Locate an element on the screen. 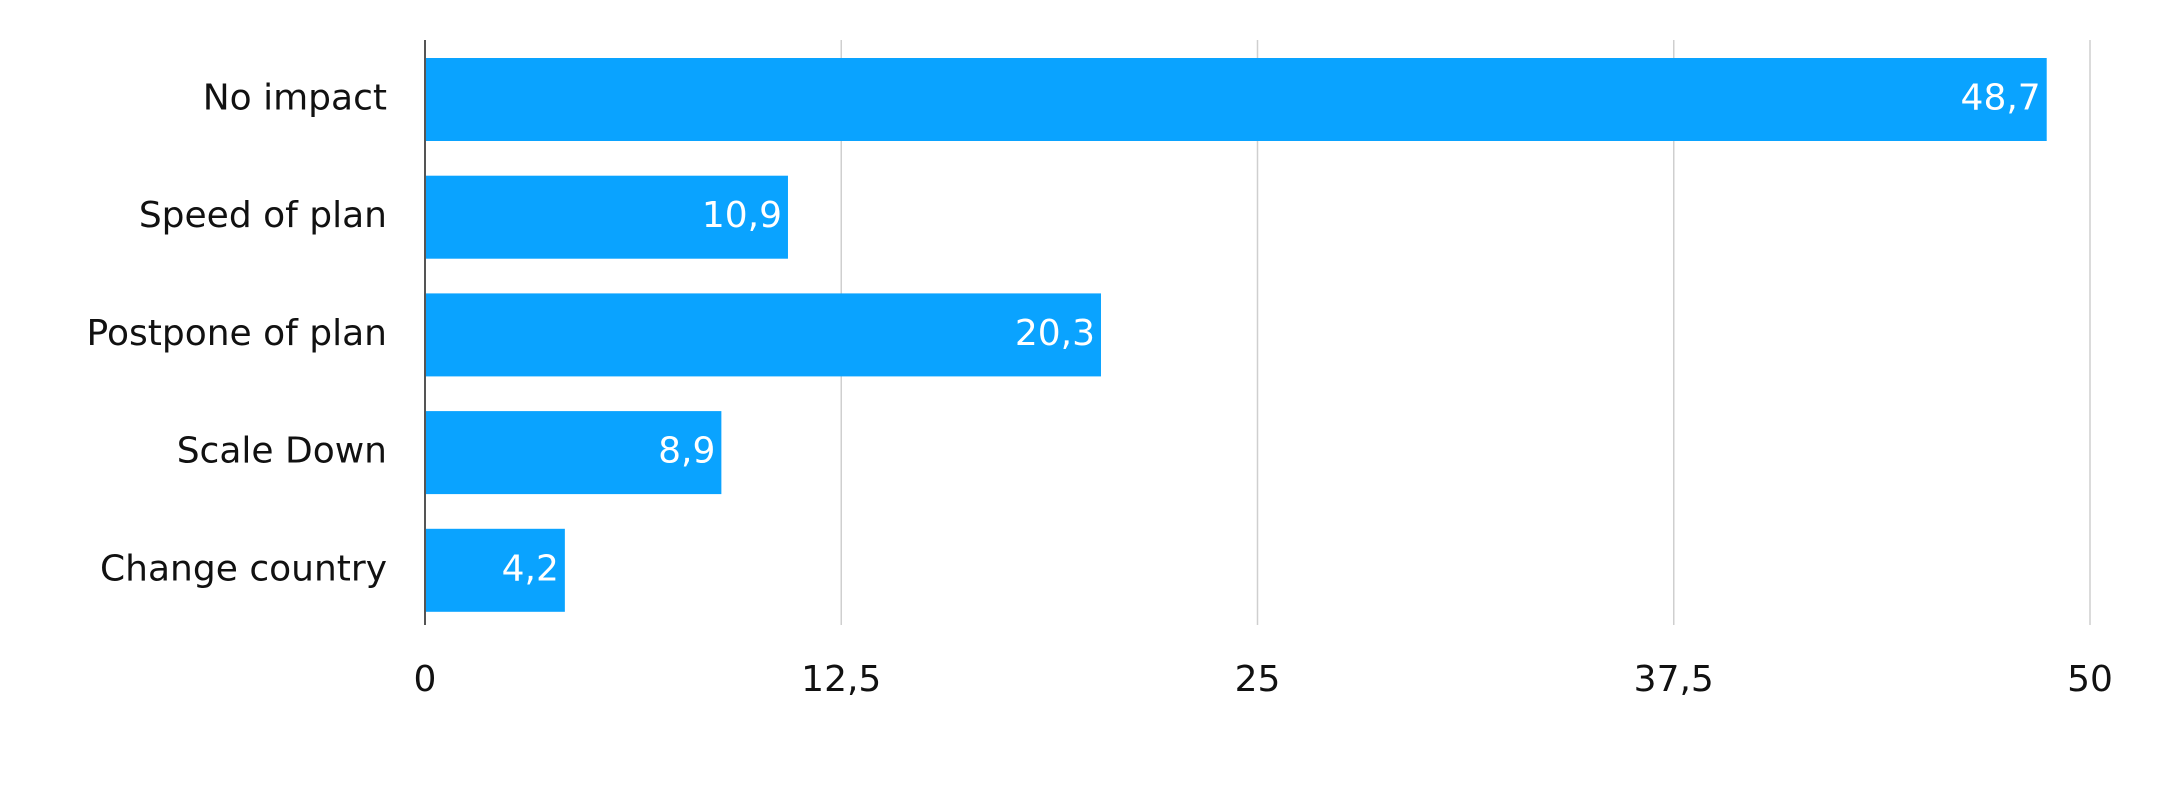  y-tick-label: Postpone of plan is located at coordinates (237, 333).